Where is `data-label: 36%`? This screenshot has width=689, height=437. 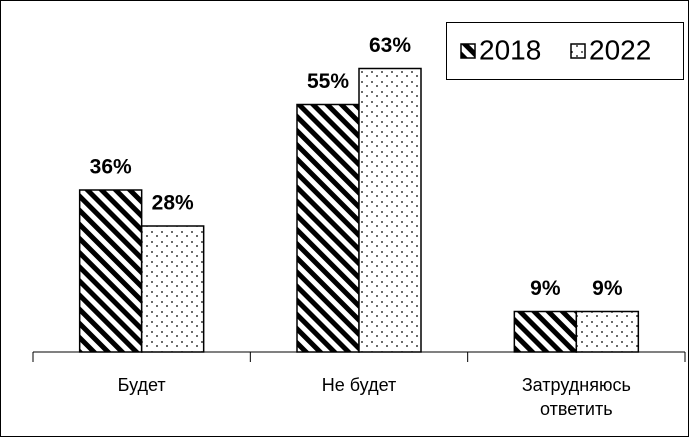
data-label: 36% is located at coordinates (111, 167).